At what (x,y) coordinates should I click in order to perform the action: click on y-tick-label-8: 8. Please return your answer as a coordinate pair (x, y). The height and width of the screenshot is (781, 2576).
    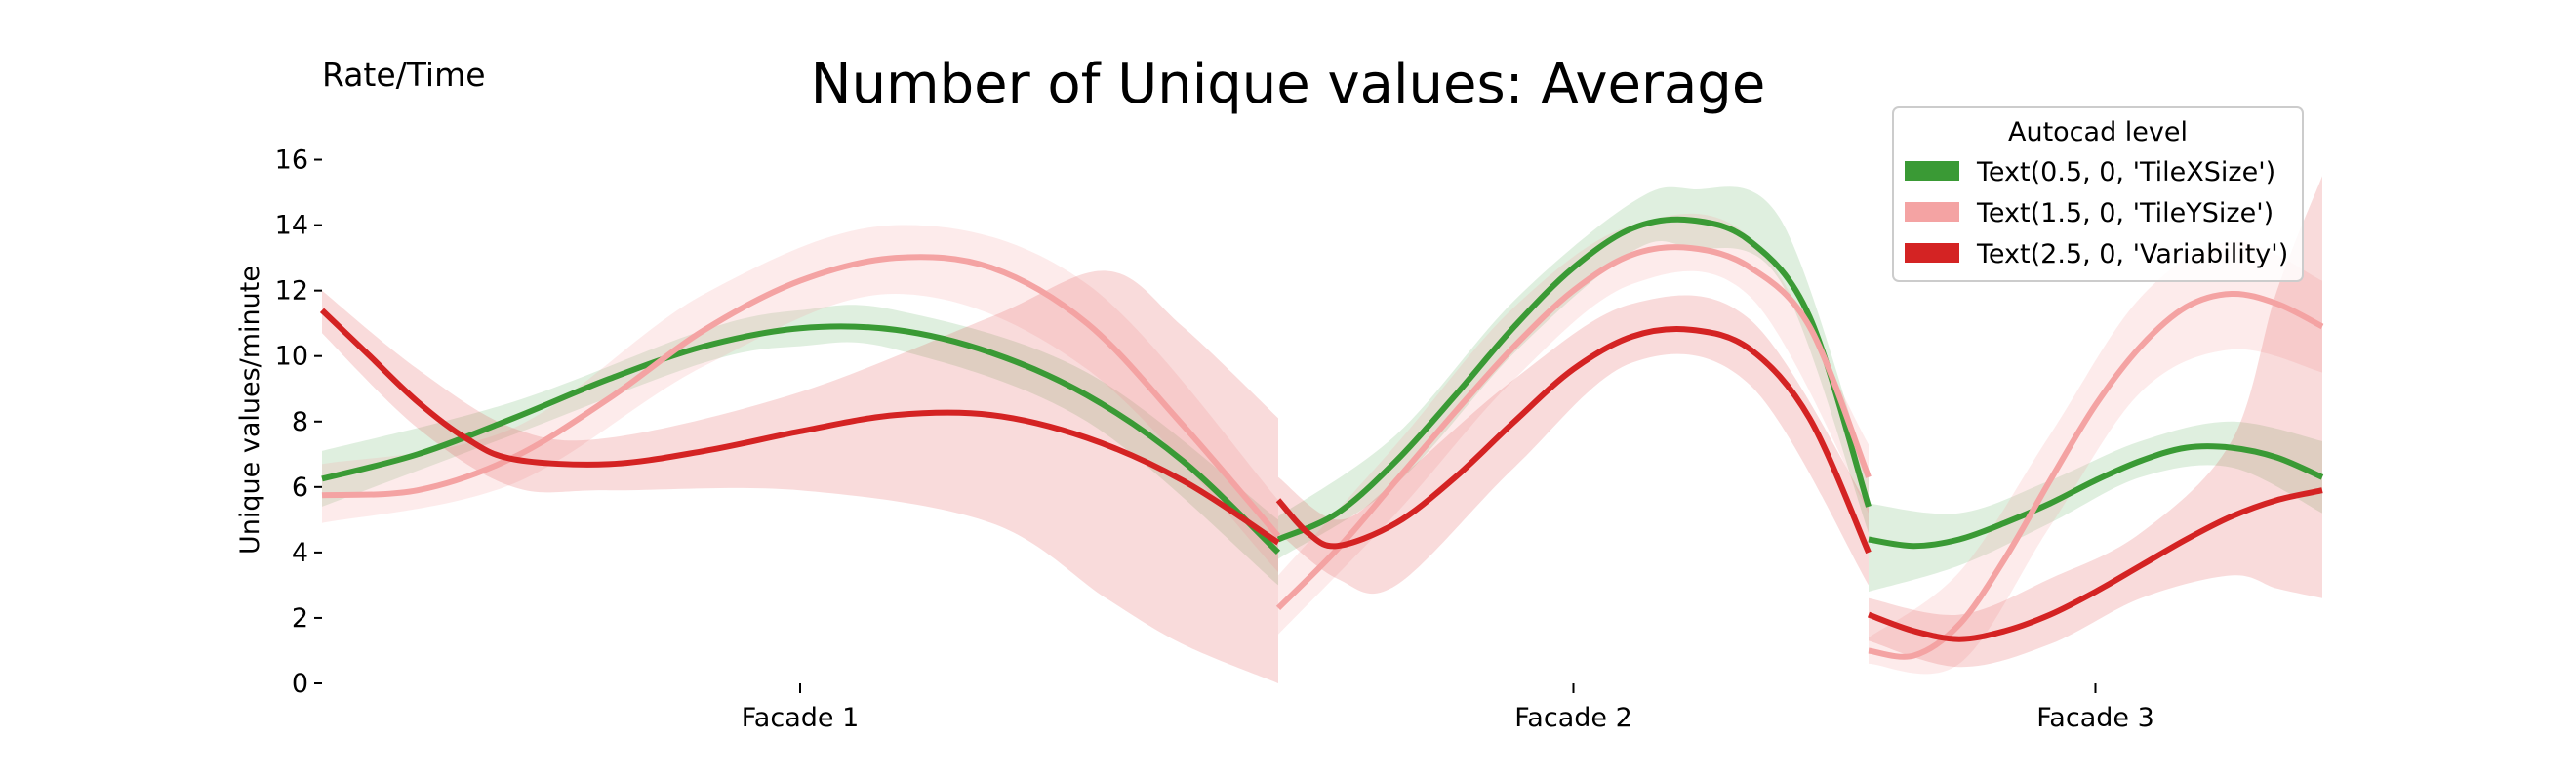
    Looking at the image, I should click on (300, 422).